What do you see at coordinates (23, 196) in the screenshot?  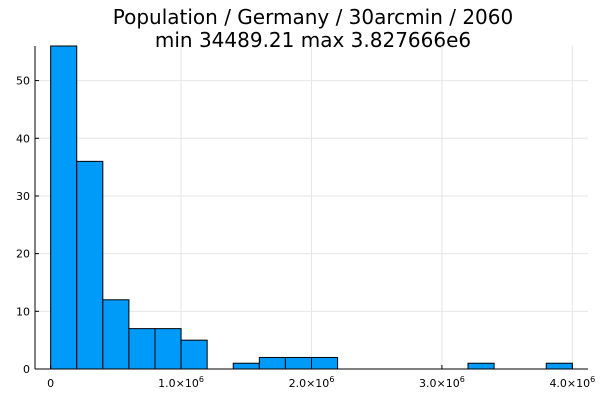 I see `y-tick-label: 30` at bounding box center [23, 196].